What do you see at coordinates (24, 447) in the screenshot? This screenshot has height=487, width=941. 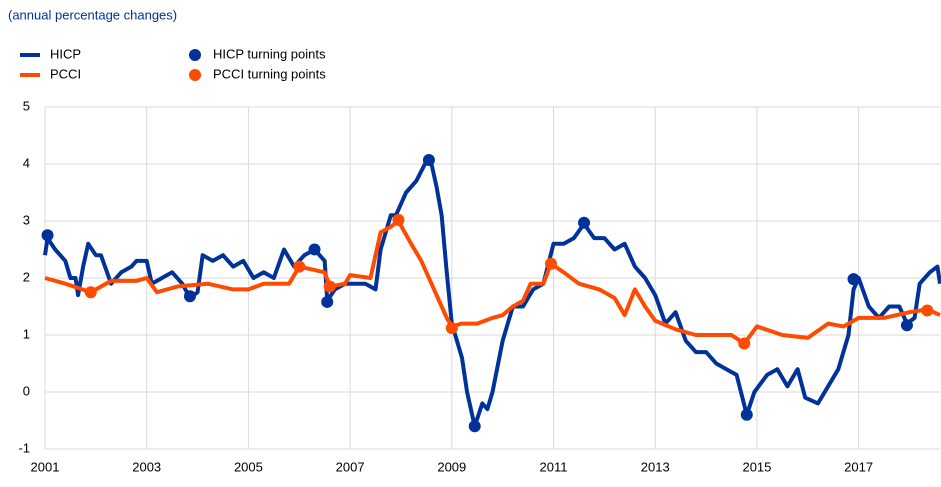 I see `y-tick-label: -1` at bounding box center [24, 447].